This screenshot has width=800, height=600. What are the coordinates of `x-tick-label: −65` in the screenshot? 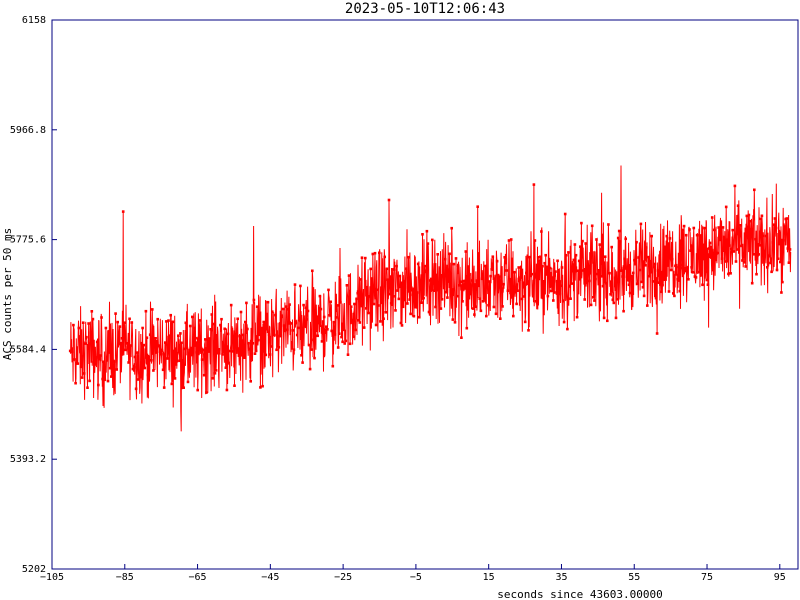 It's located at (198, 577).